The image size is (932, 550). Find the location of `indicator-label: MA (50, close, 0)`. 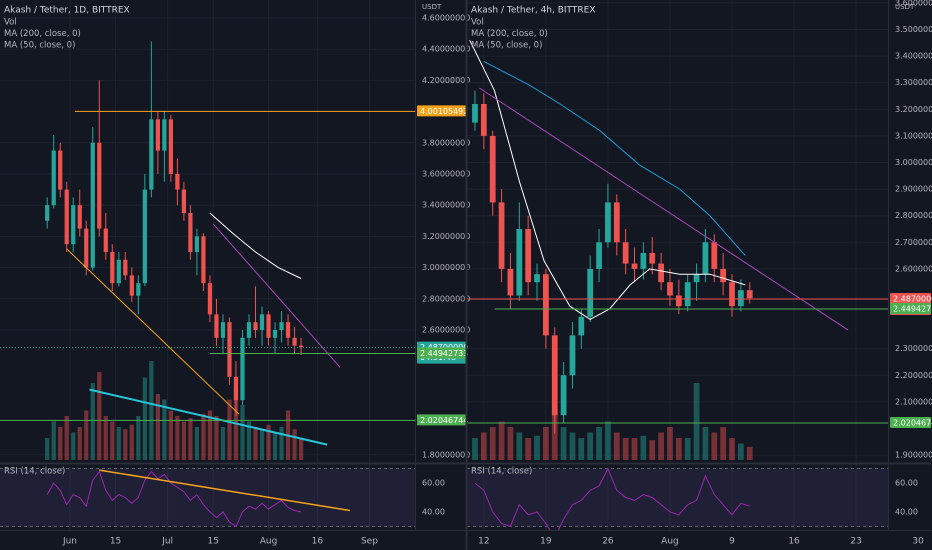

indicator-label: MA (50, close, 0) is located at coordinates (506, 46).